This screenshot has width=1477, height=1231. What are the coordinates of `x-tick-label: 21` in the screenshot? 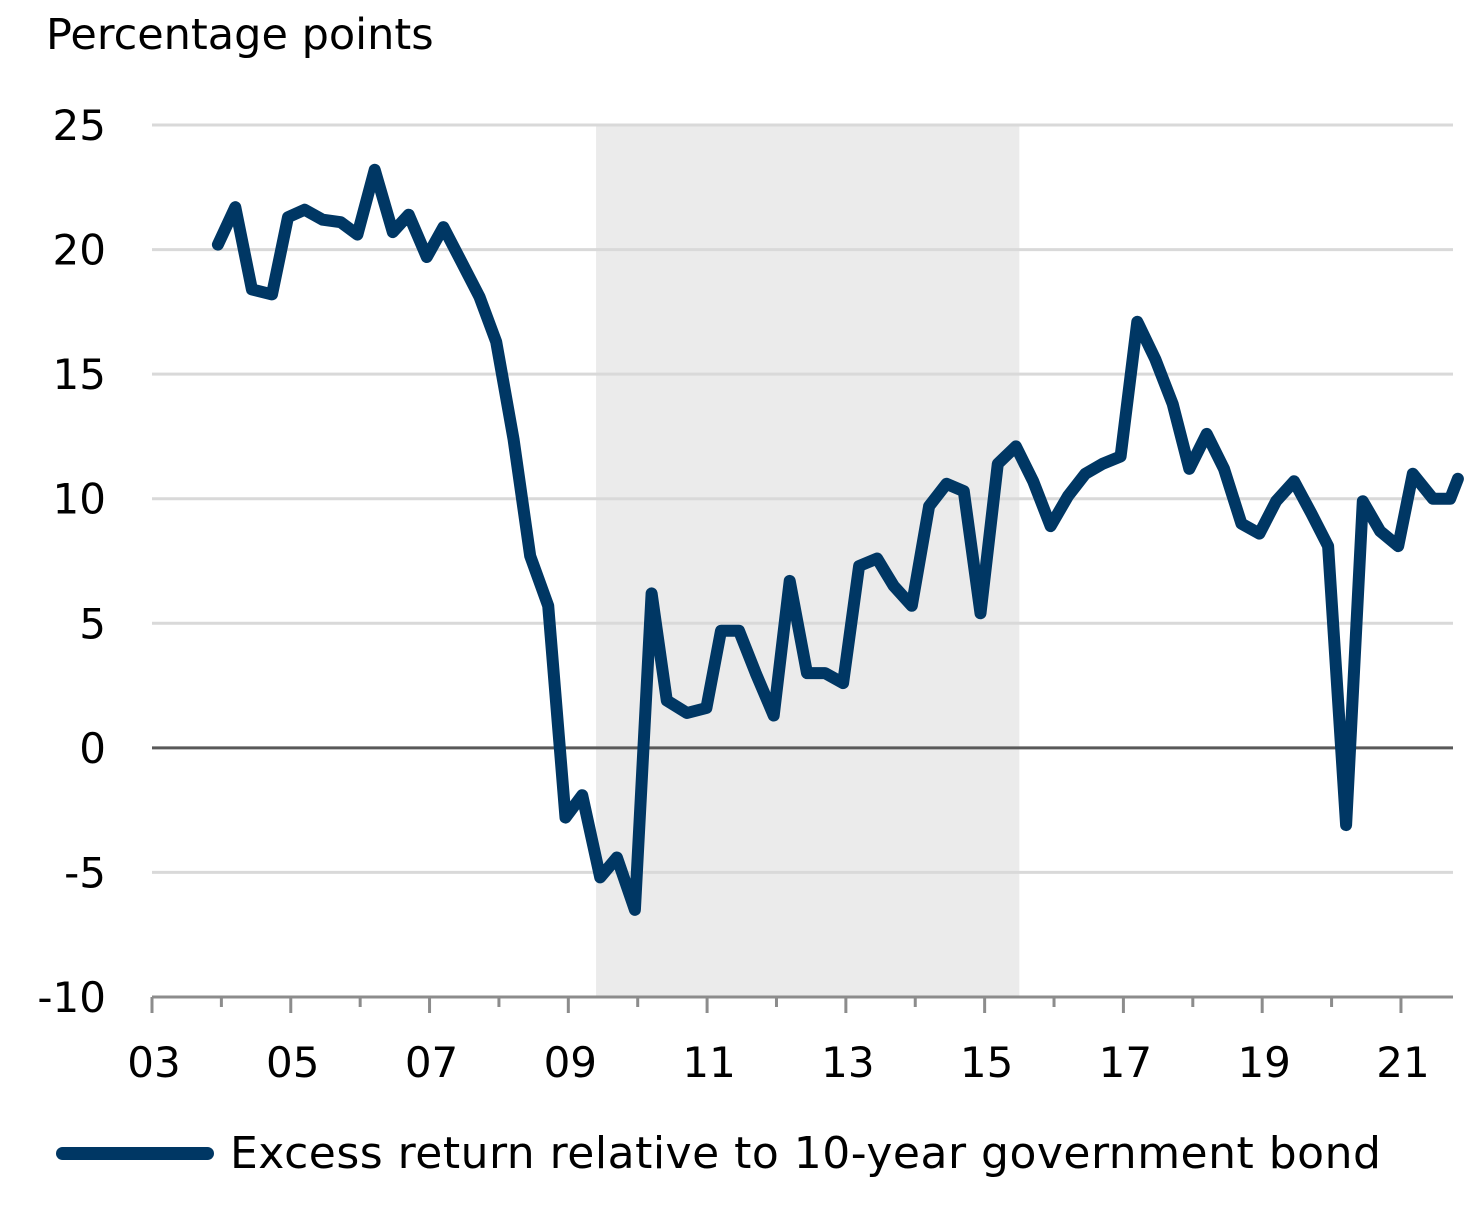 It's located at (1402, 1062).